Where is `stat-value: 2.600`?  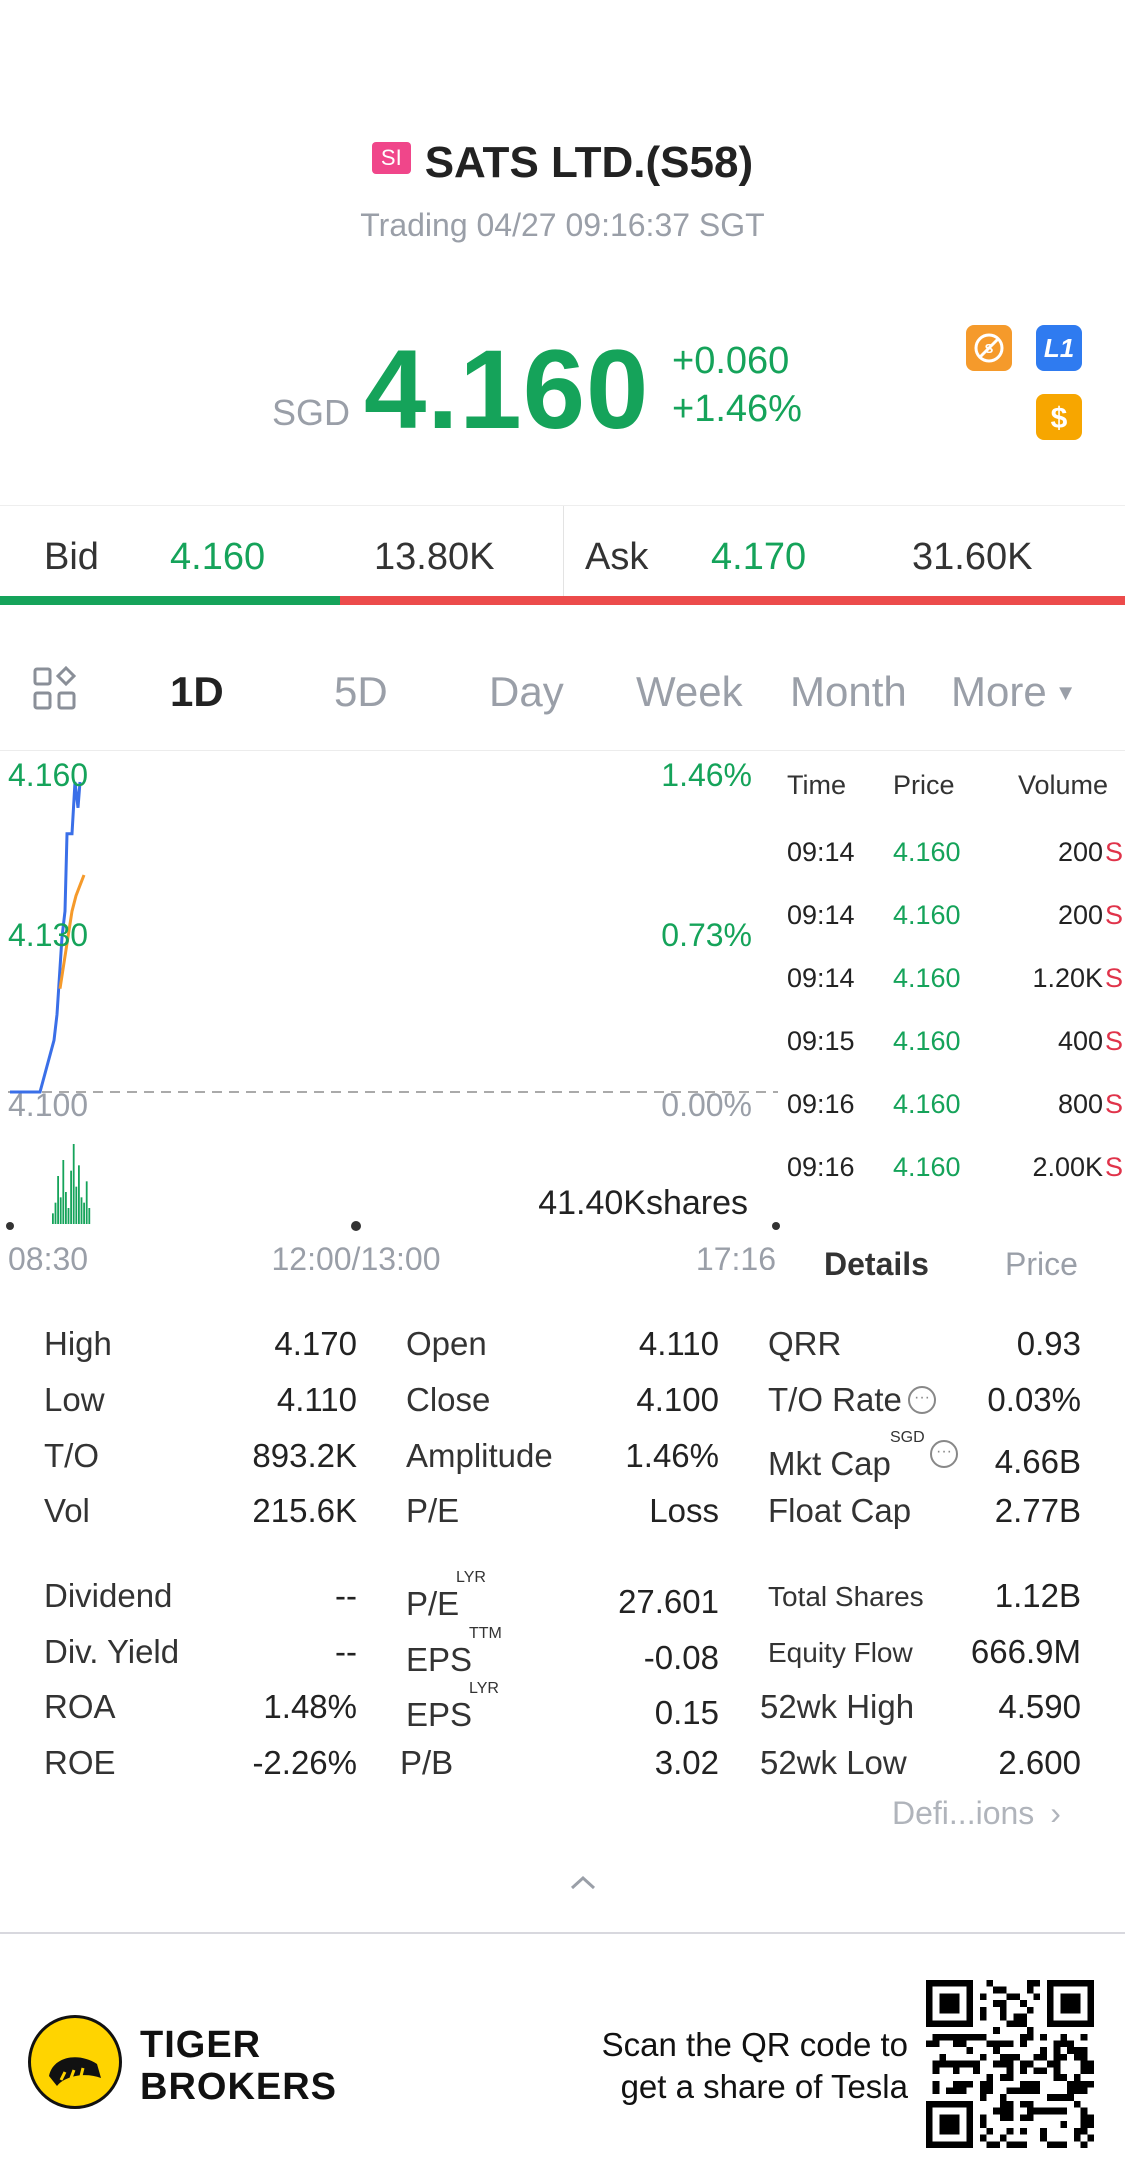 stat-value: 2.600 is located at coordinates (1039, 1762).